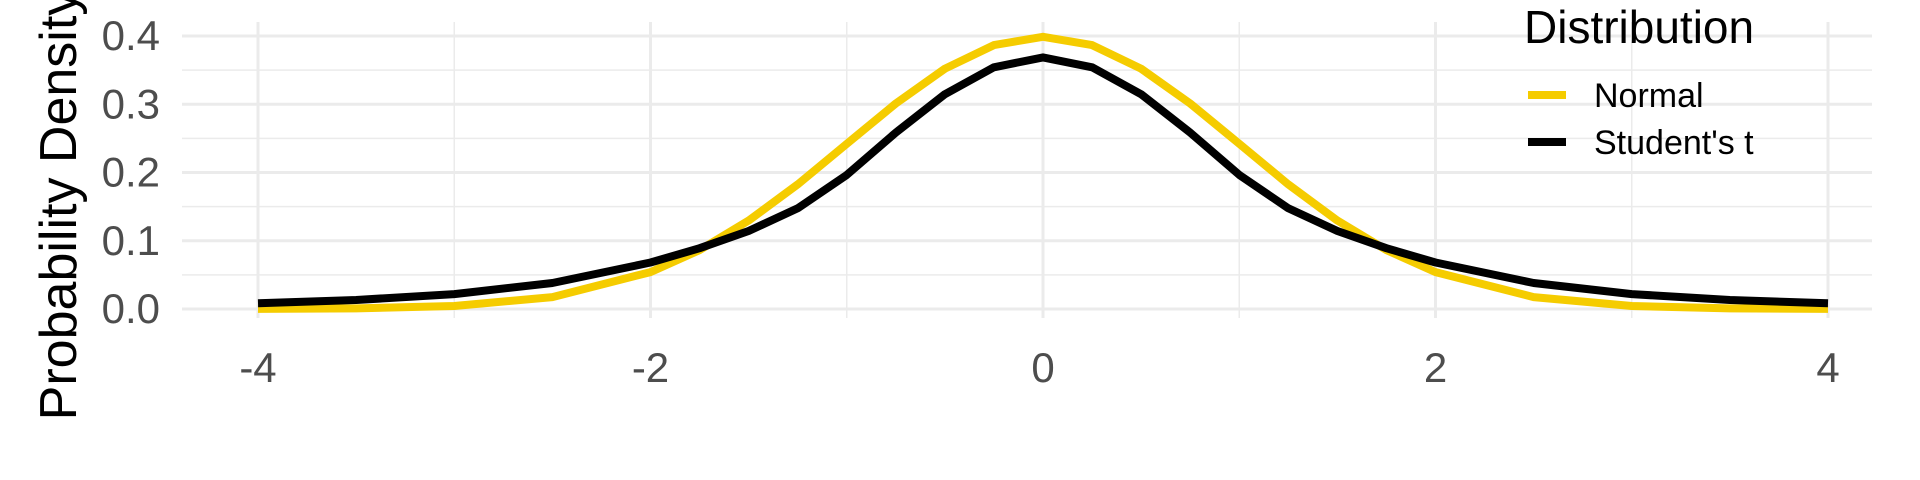 The image size is (1920, 480). I want to click on y-tick-label: 0.0, so click(131, 308).